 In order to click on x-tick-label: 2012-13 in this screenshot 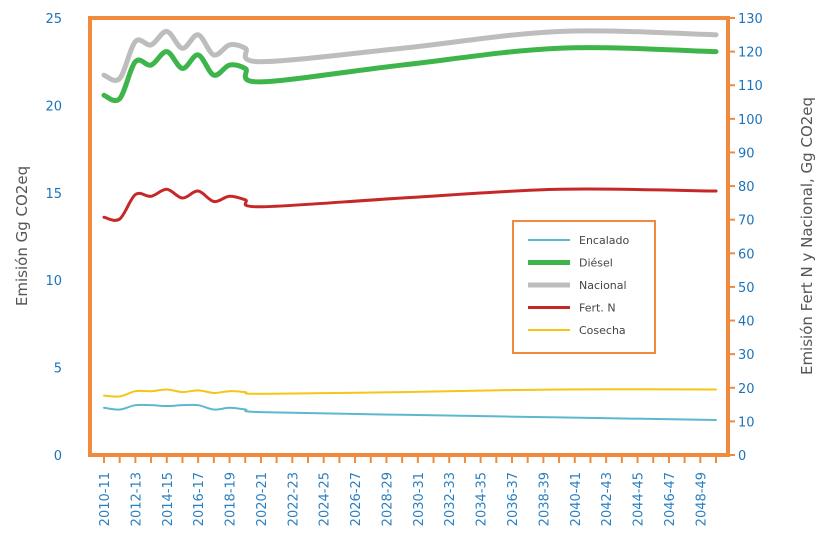, I will do `click(136, 499)`.